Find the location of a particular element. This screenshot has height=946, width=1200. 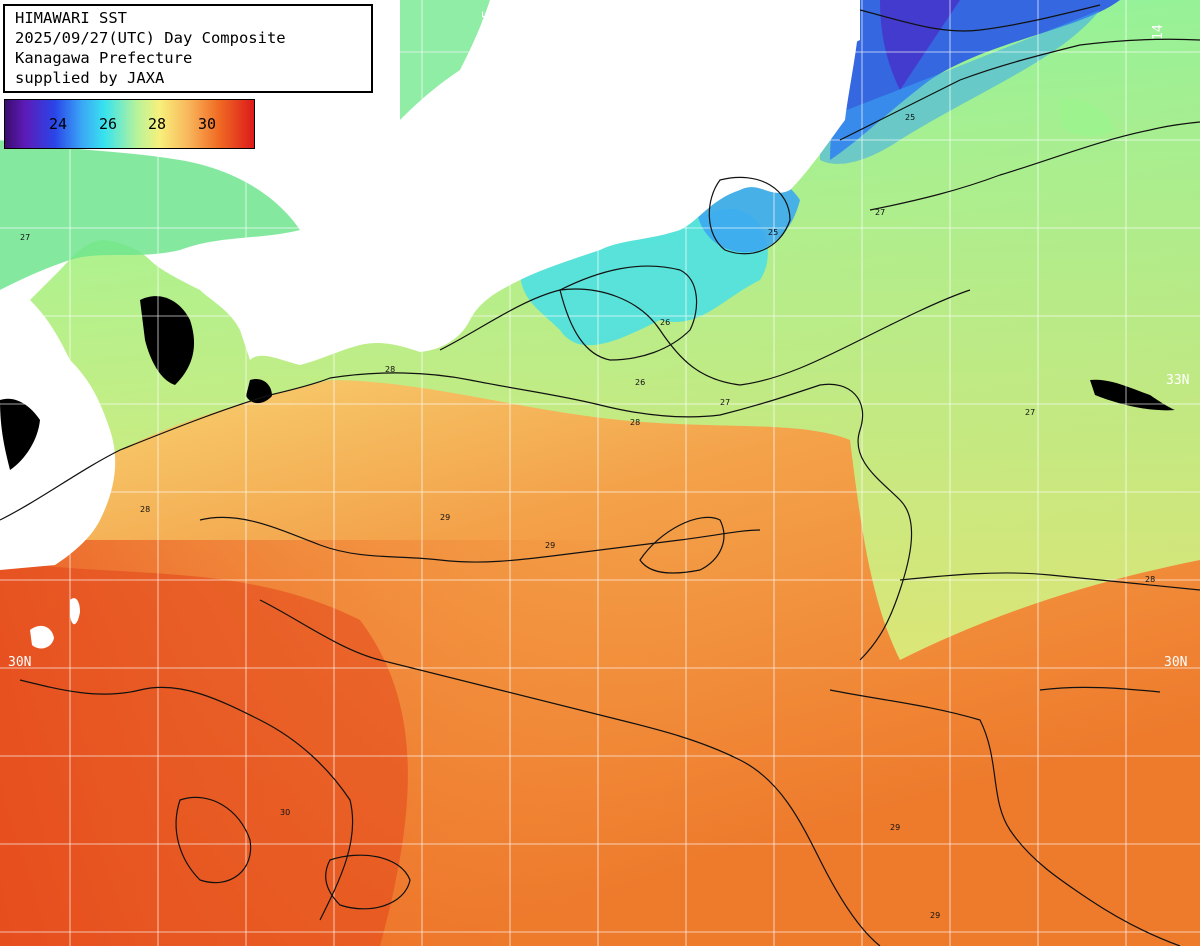

warmest-water-region is located at coordinates (204, 753).